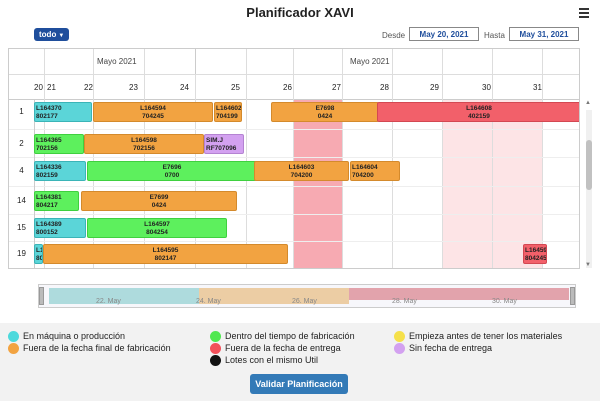 The image size is (600, 401). I want to click on task-code: L164594, so click(153, 108).